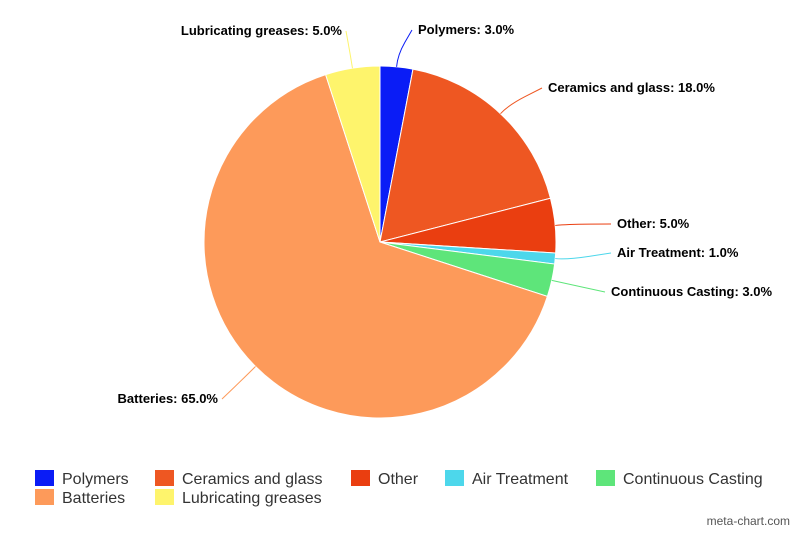  What do you see at coordinates (583, 256) in the screenshot?
I see `leader-line-air-treatment` at bounding box center [583, 256].